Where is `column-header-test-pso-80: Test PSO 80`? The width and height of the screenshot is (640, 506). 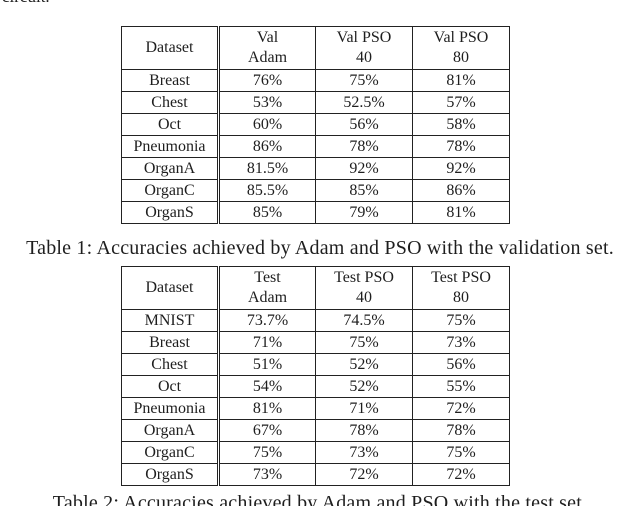 column-header-test-pso-80: Test PSO 80 is located at coordinates (461, 288).